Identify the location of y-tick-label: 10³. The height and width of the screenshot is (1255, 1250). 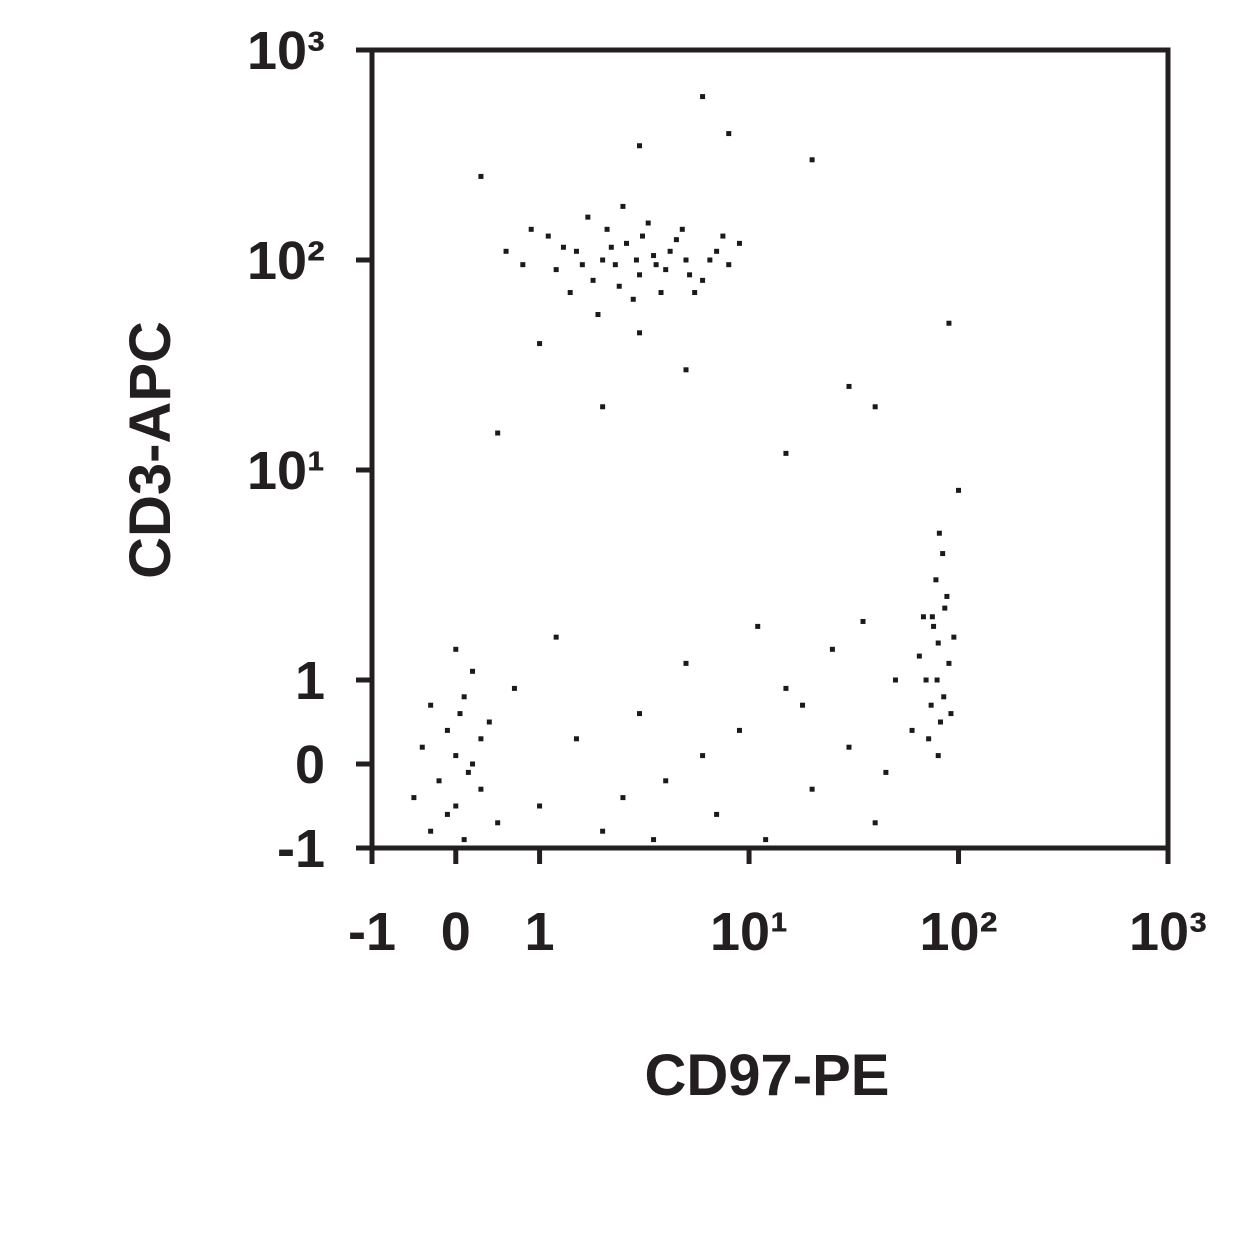
(286, 51).